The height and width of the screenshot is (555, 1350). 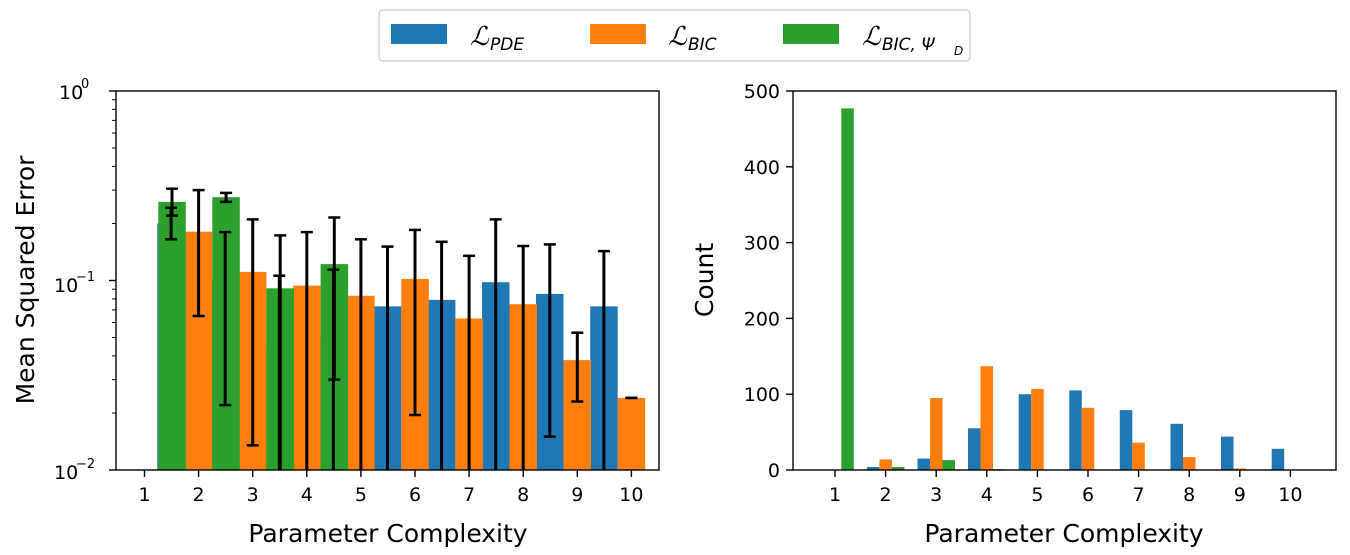 I want to click on left-xtick-label-8: 8, so click(x=523, y=495).